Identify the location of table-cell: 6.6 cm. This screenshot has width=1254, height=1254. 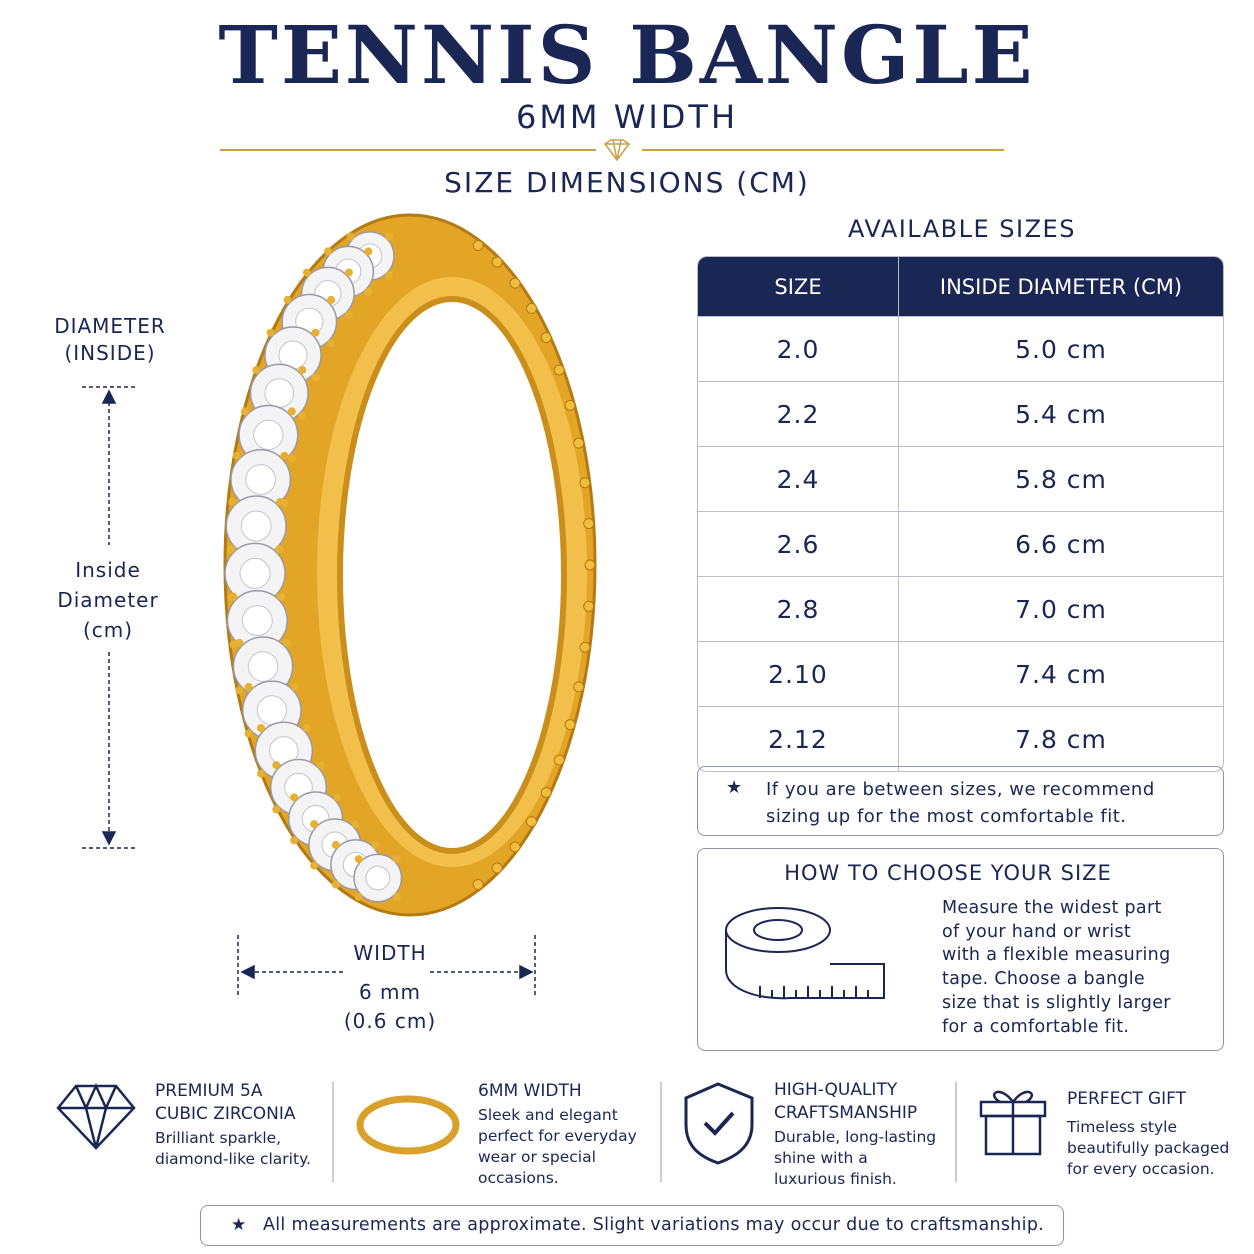
(1061, 543).